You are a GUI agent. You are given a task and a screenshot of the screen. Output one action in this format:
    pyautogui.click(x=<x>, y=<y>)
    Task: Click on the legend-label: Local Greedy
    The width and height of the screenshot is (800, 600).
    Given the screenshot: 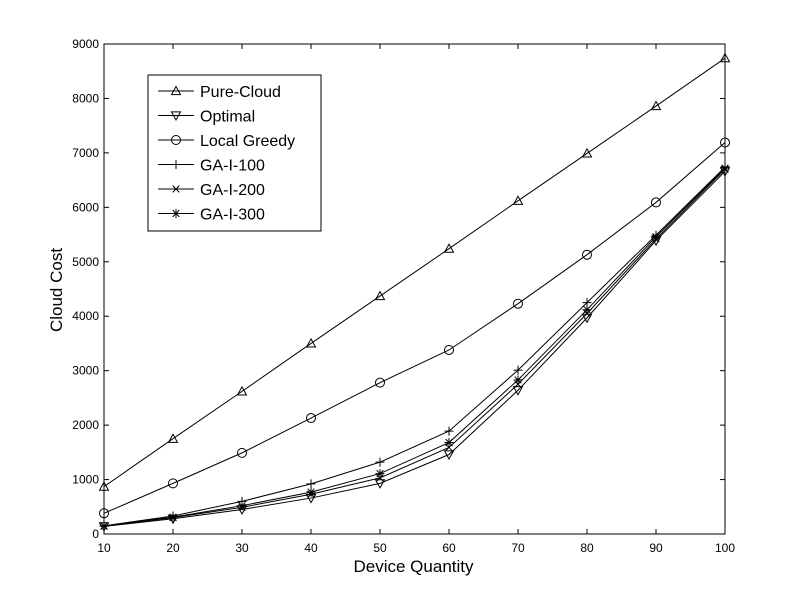 What is the action you would take?
    pyautogui.click(x=247, y=141)
    